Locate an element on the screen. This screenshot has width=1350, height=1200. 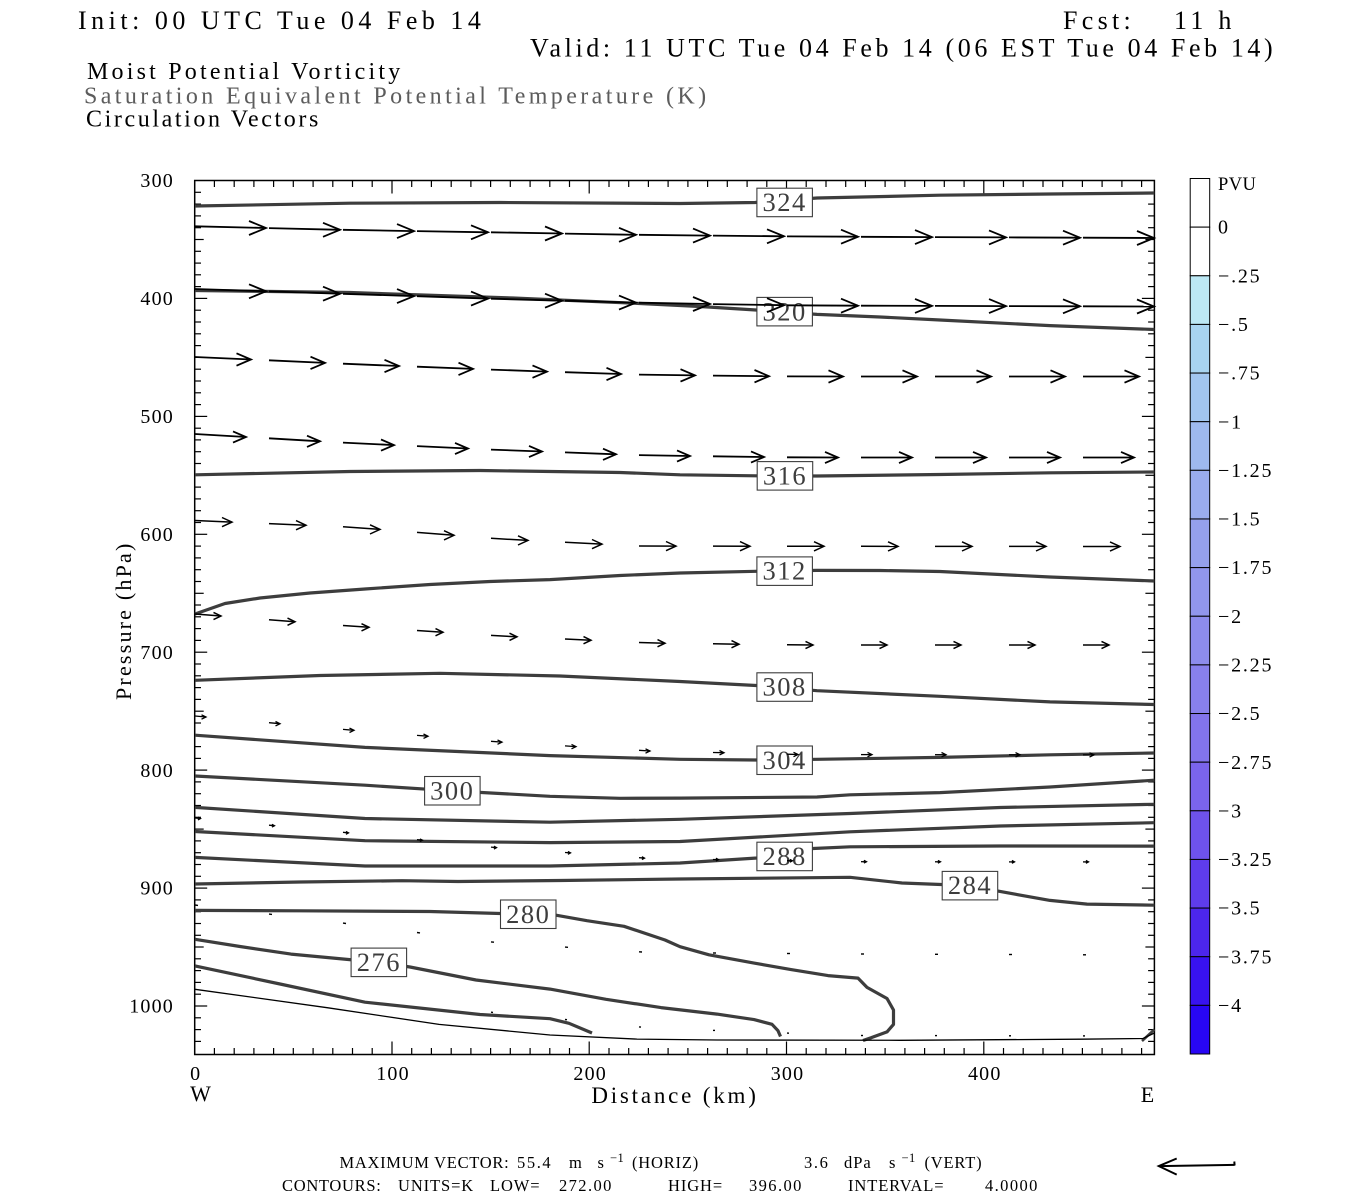
svg-text: UNITS=K is located at coordinates (436, 1185).